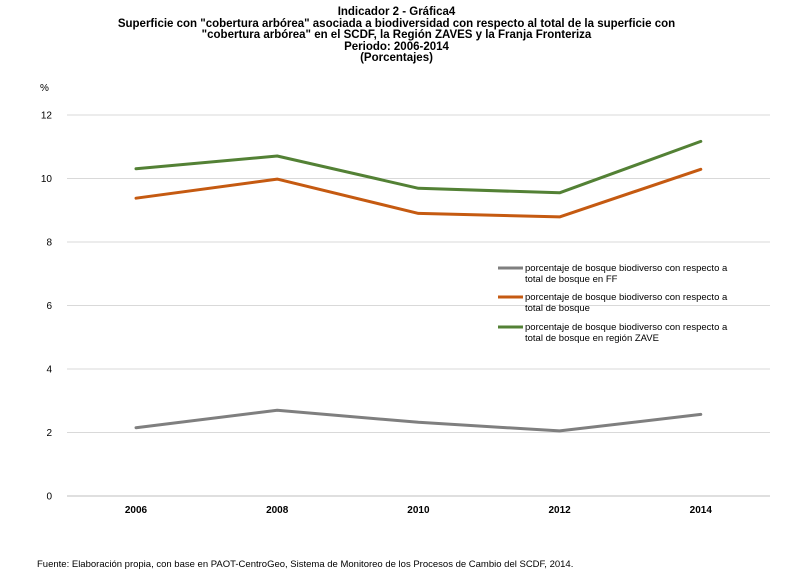 This screenshot has width=793, height=583. I want to click on y-tick-6: 6, so click(49, 306).